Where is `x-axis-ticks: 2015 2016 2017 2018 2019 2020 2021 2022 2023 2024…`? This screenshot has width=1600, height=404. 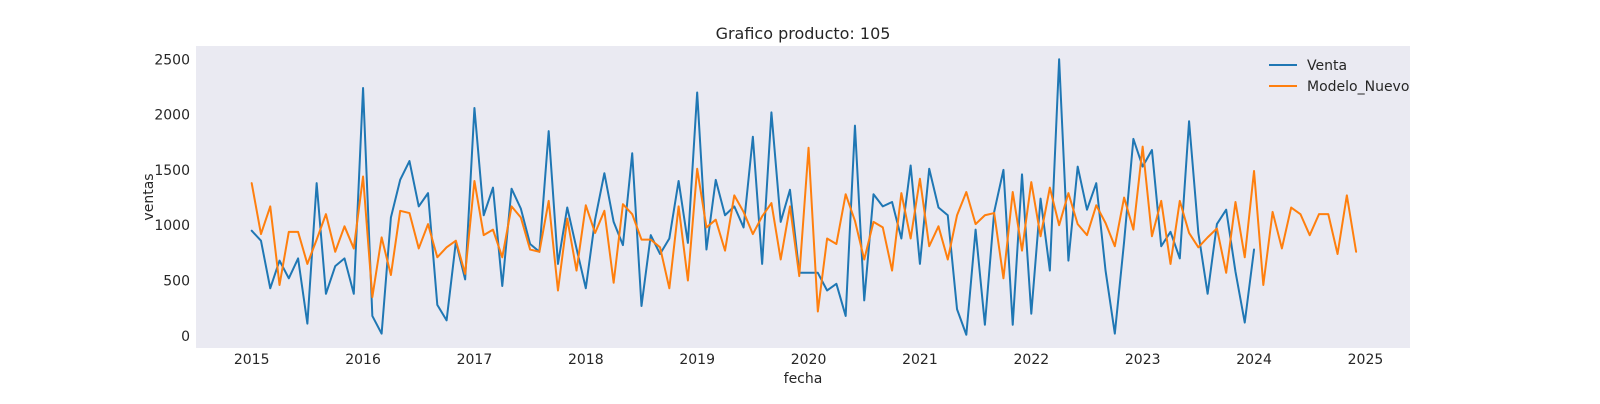
x-axis-ticks: 2015 2016 2017 2018 2019 2020 2021 2022 2023 2024… is located at coordinates (808, 360).